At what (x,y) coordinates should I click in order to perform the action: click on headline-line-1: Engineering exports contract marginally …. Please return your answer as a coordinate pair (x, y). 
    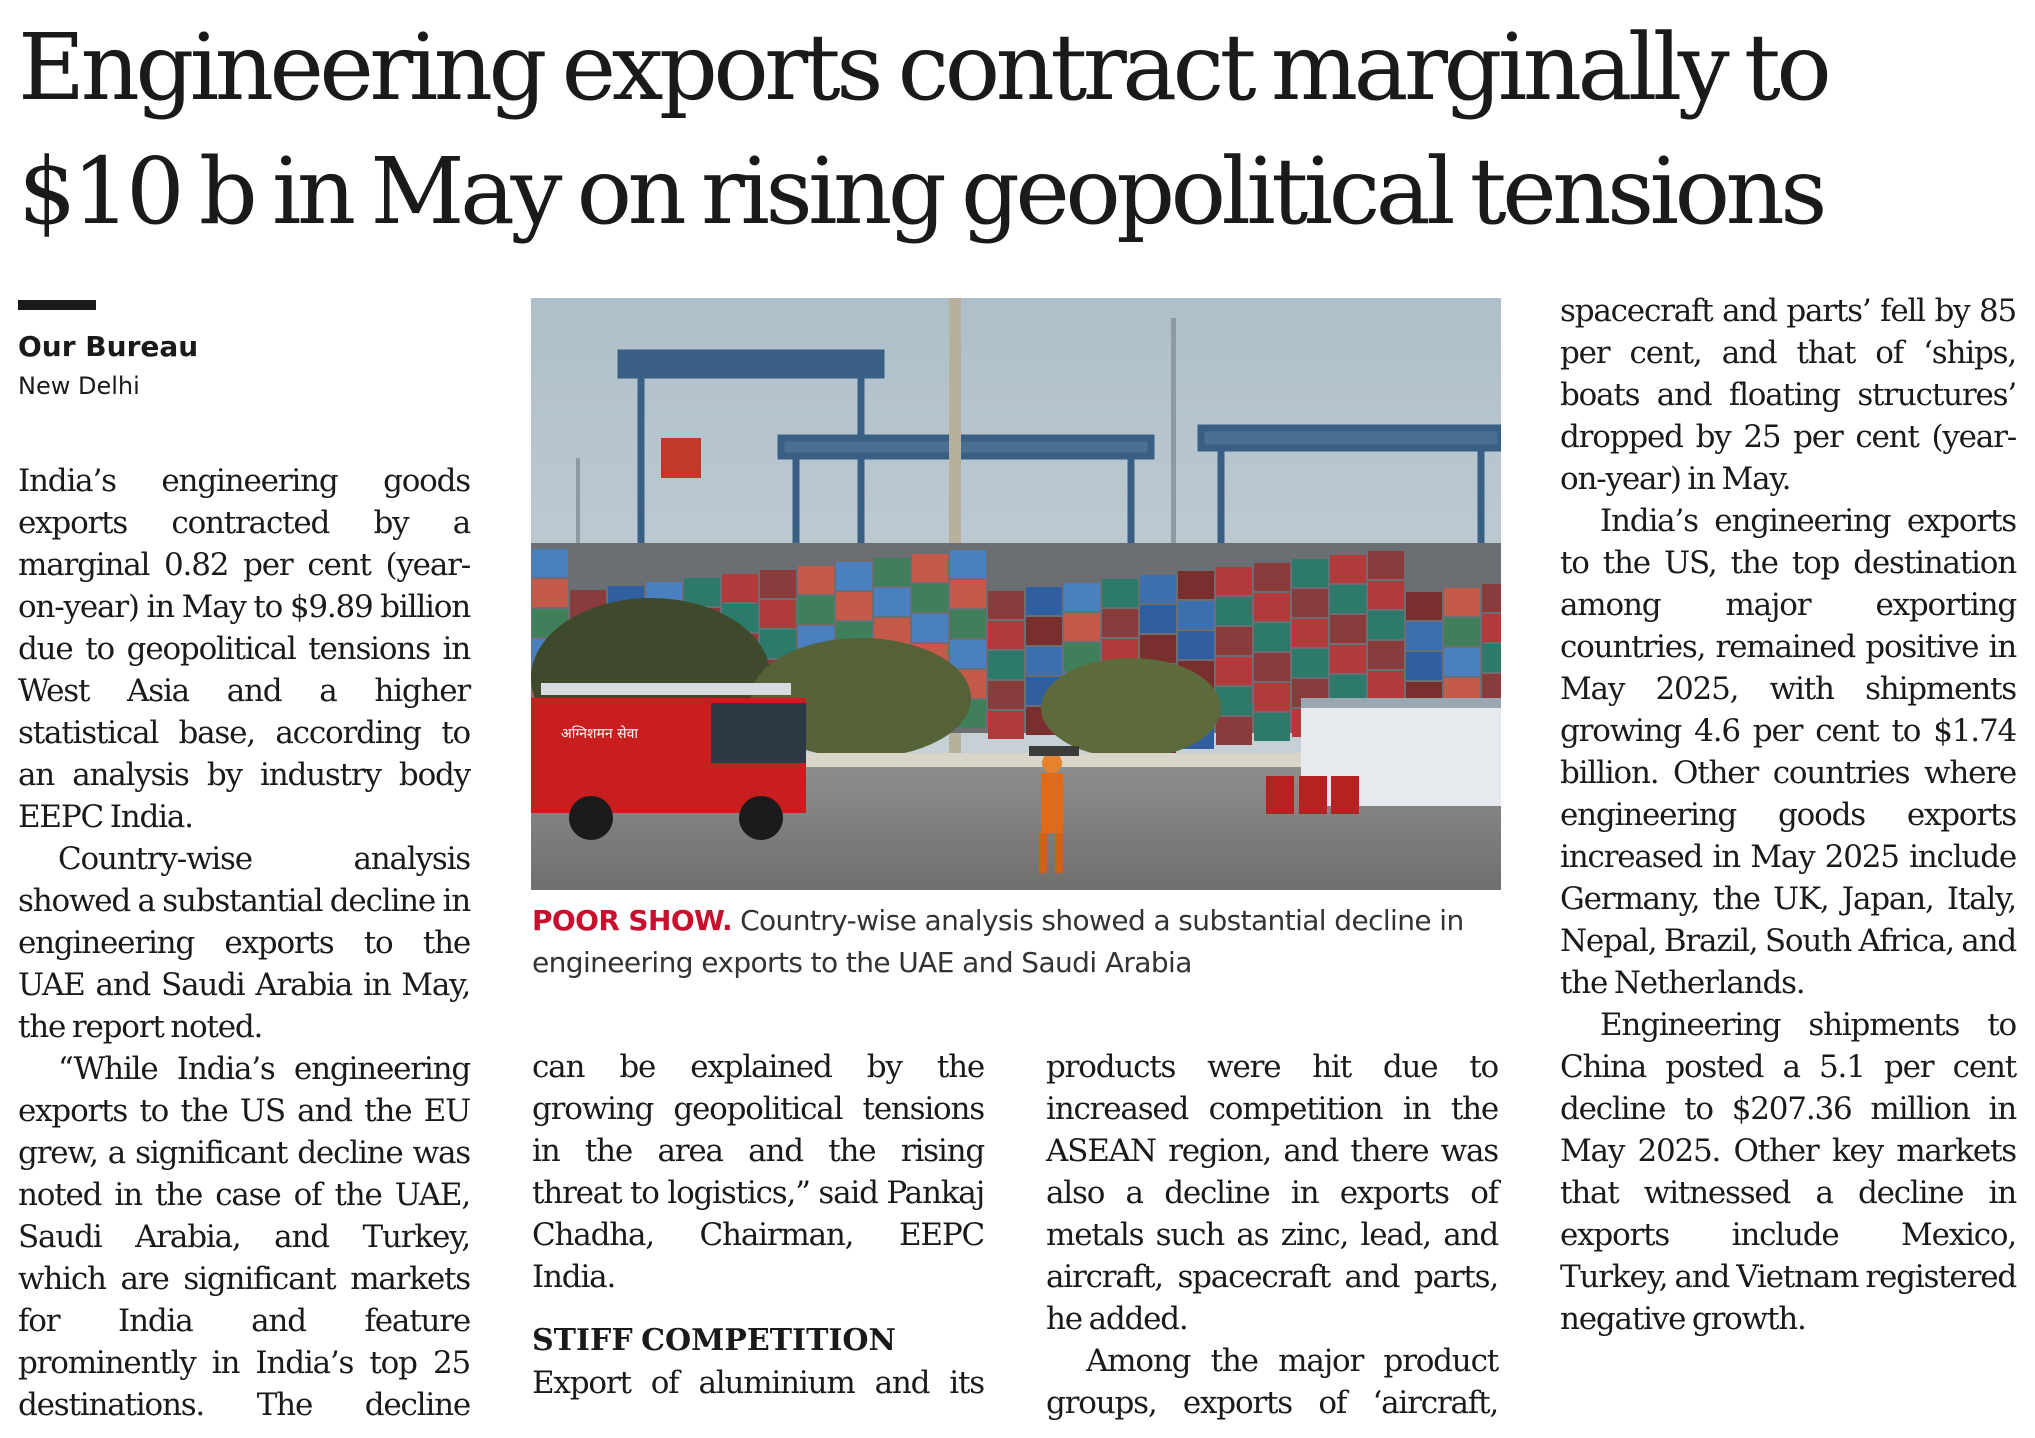
    Looking at the image, I should click on (925, 67).